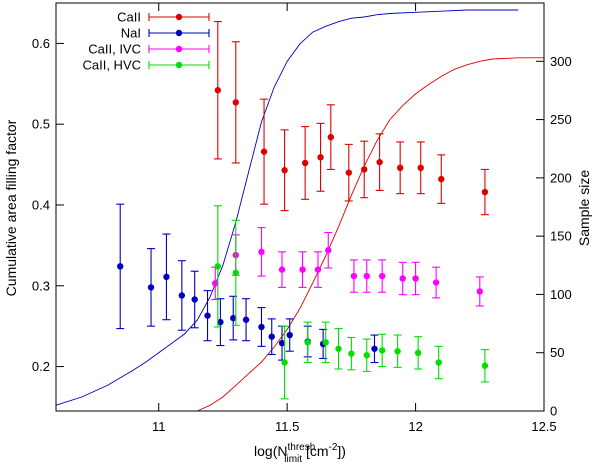 This screenshot has width=600, height=464. I want to click on x-tick-label: 11, so click(159, 426).